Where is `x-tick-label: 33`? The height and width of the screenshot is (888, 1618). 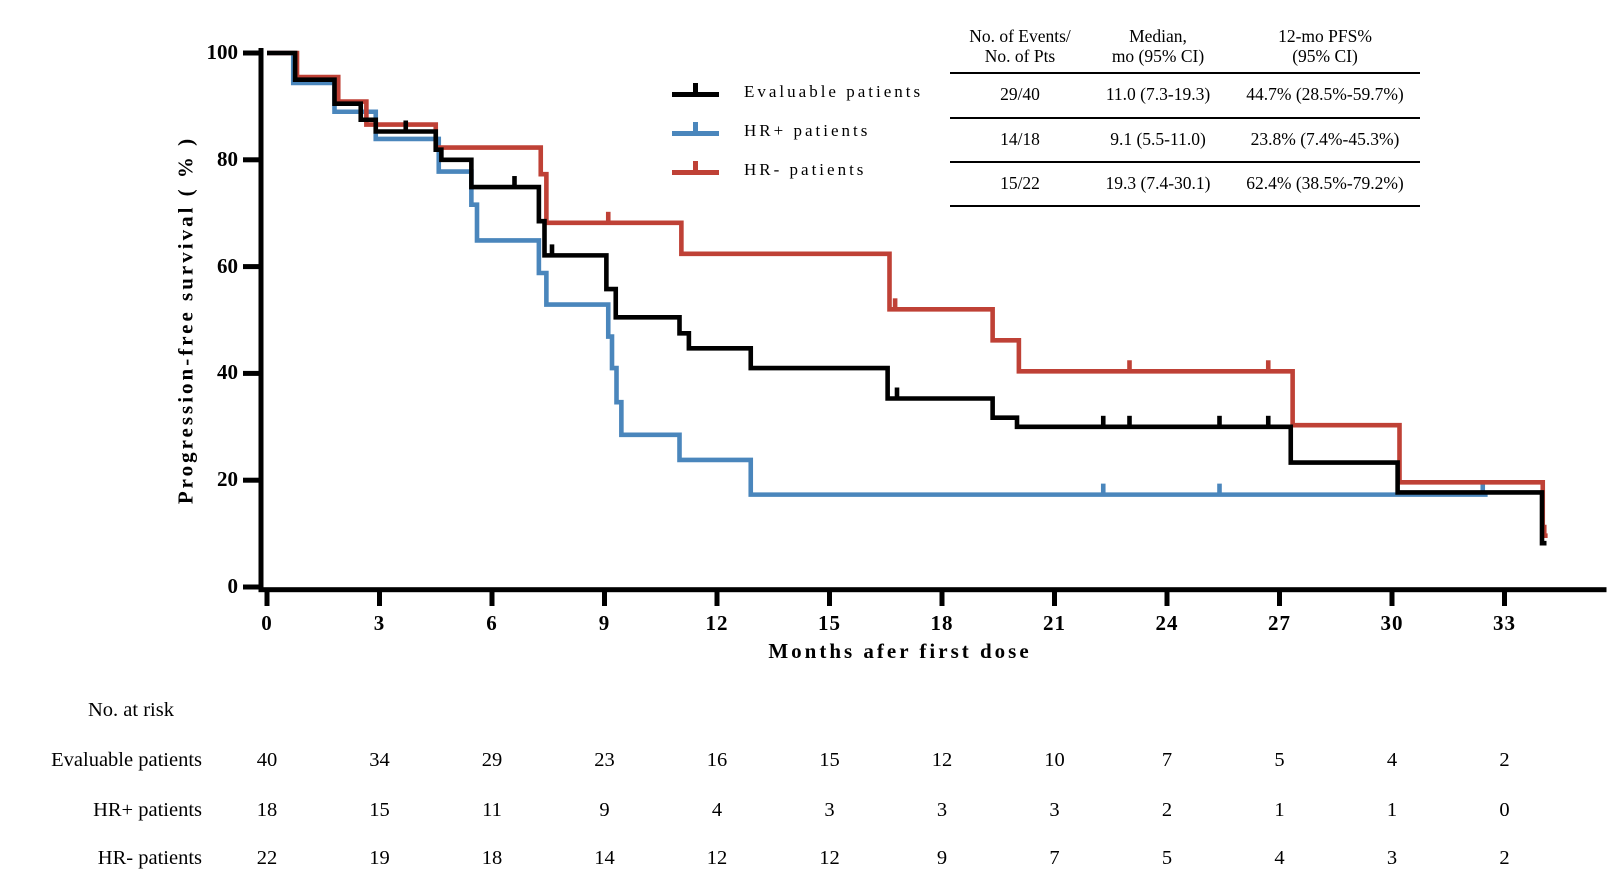
x-tick-label: 33 is located at coordinates (1504, 623).